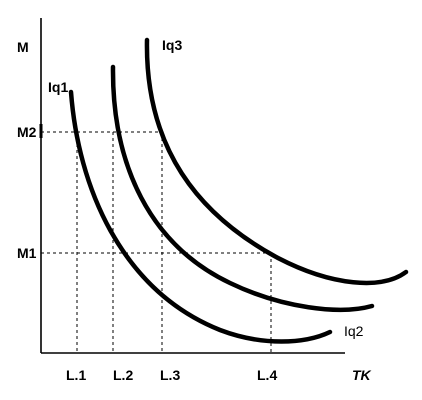 The height and width of the screenshot is (400, 422). What do you see at coordinates (23, 47) in the screenshot?
I see `y-axis-label: M` at bounding box center [23, 47].